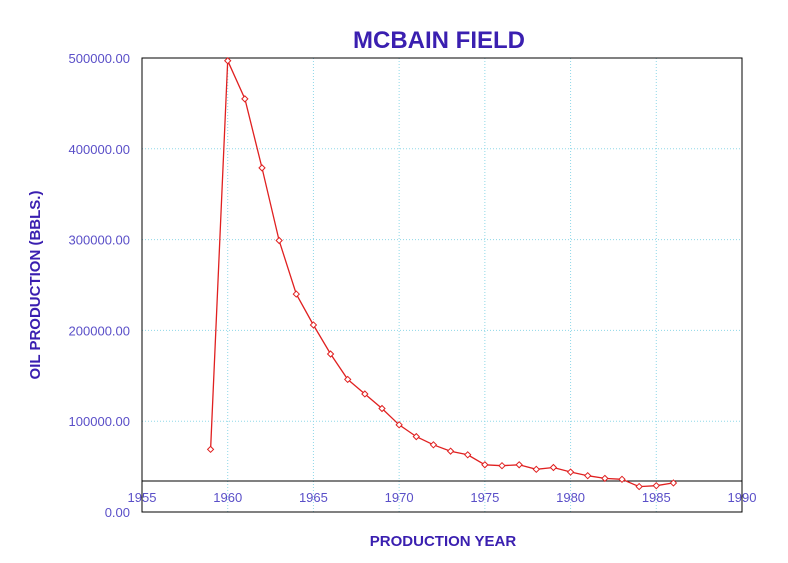 The width and height of the screenshot is (788, 563). I want to click on x-tick-label: 1970, so click(399, 497).